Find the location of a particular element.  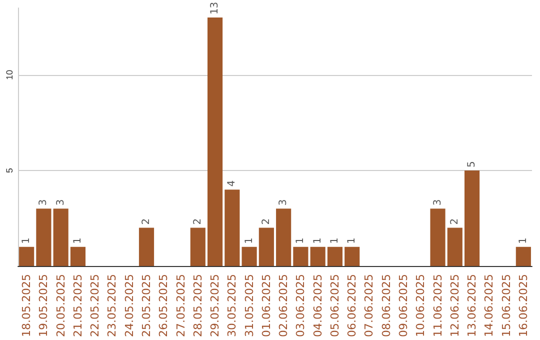

x-tick-label: 28.05.2025 is located at coordinates (197, 306).